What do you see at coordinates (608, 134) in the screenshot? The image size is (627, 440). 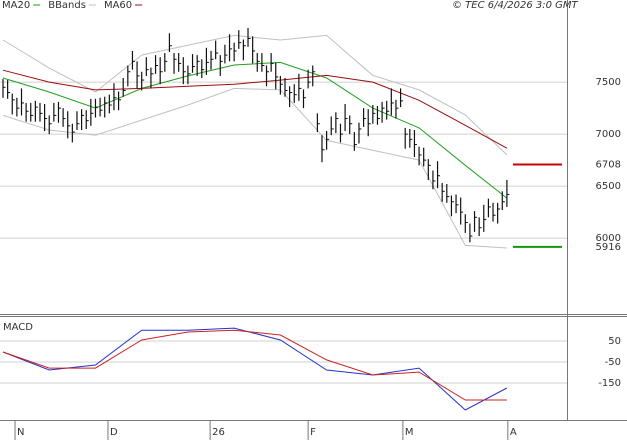 I see `y-tick-label: 7000` at bounding box center [608, 134].